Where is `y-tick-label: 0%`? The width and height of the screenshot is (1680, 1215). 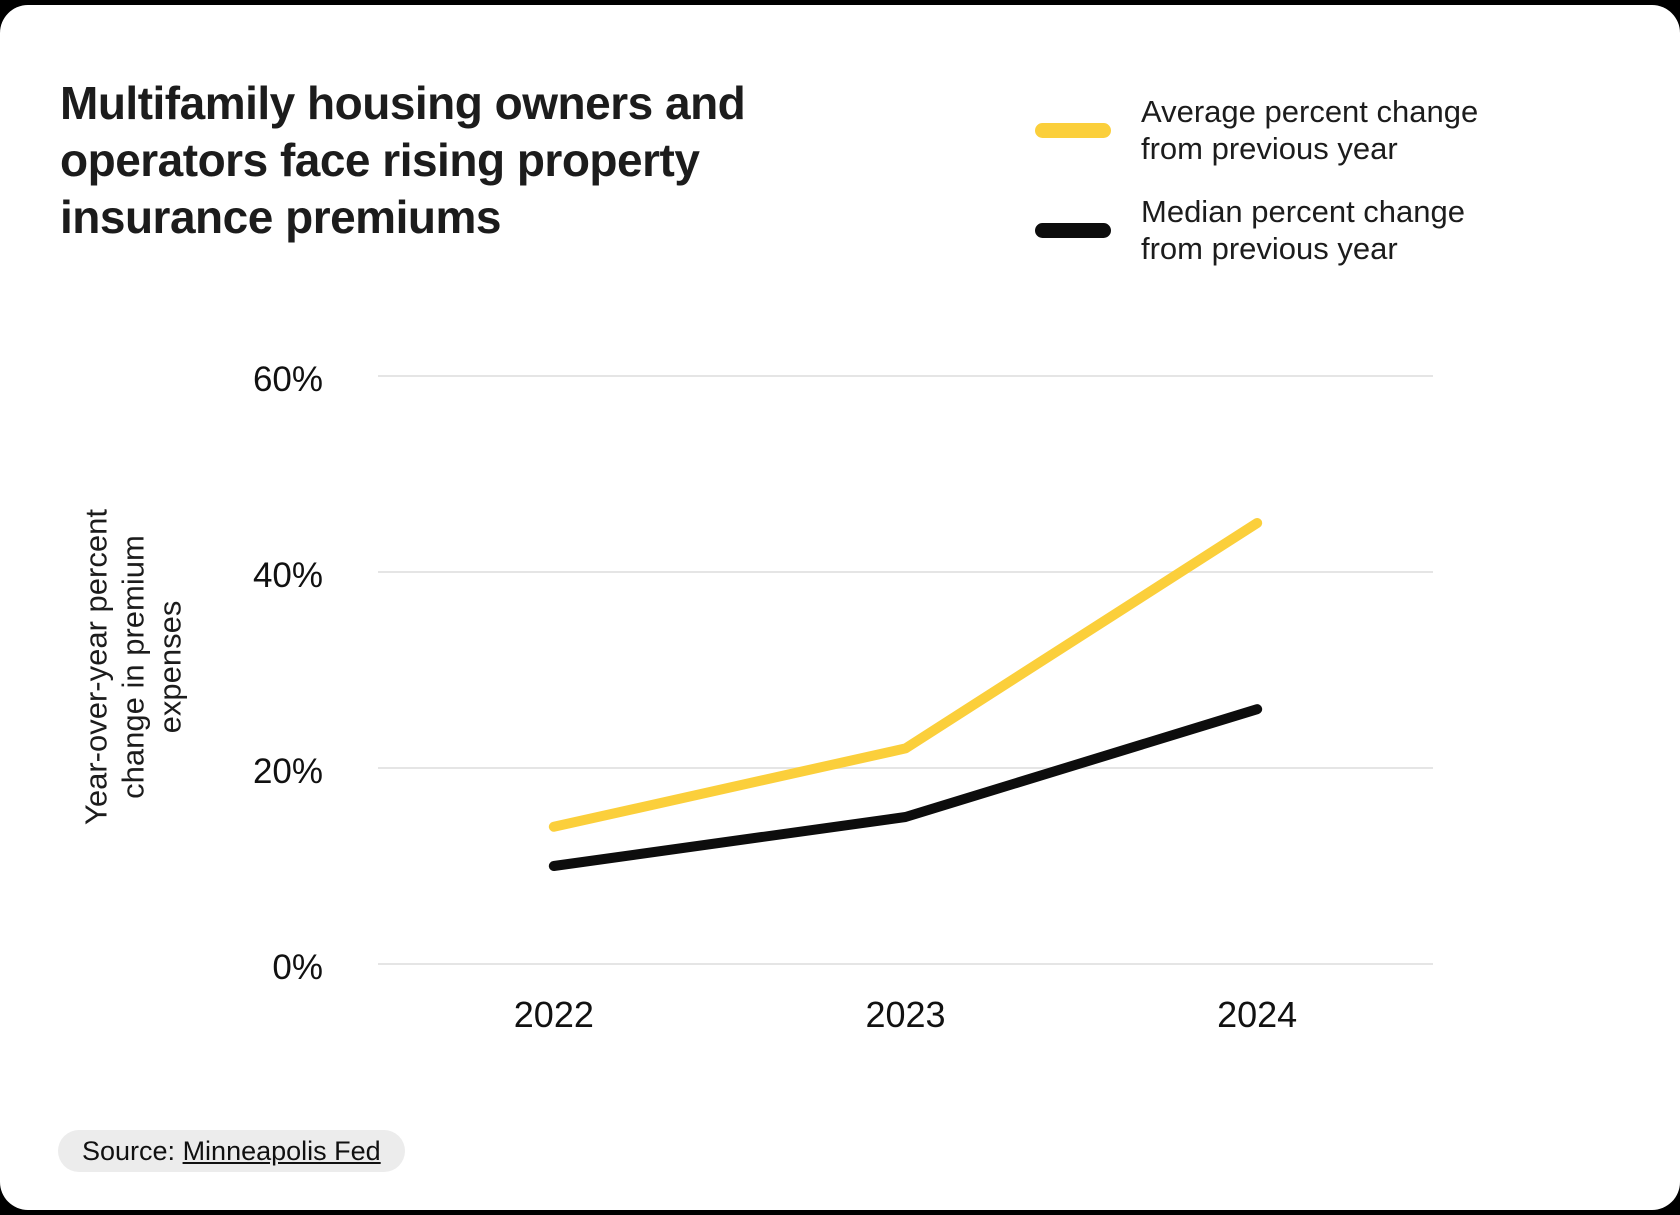
y-tick-label: 0% is located at coordinates (297, 967).